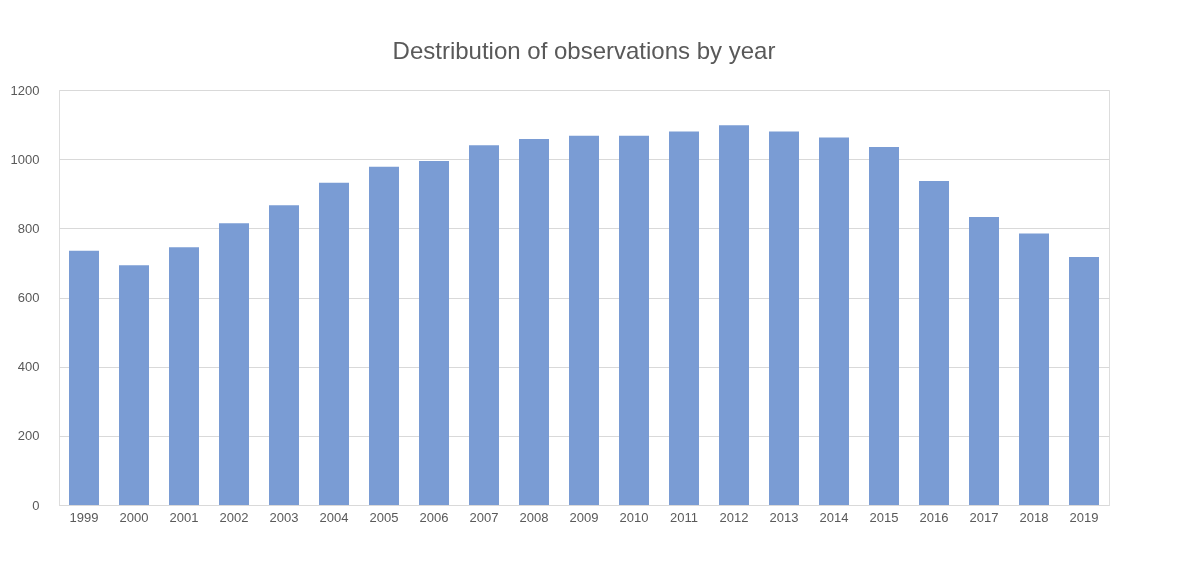 This screenshot has height=582, width=1179. What do you see at coordinates (734, 517) in the screenshot?
I see `x-tick-label: 2012` at bounding box center [734, 517].